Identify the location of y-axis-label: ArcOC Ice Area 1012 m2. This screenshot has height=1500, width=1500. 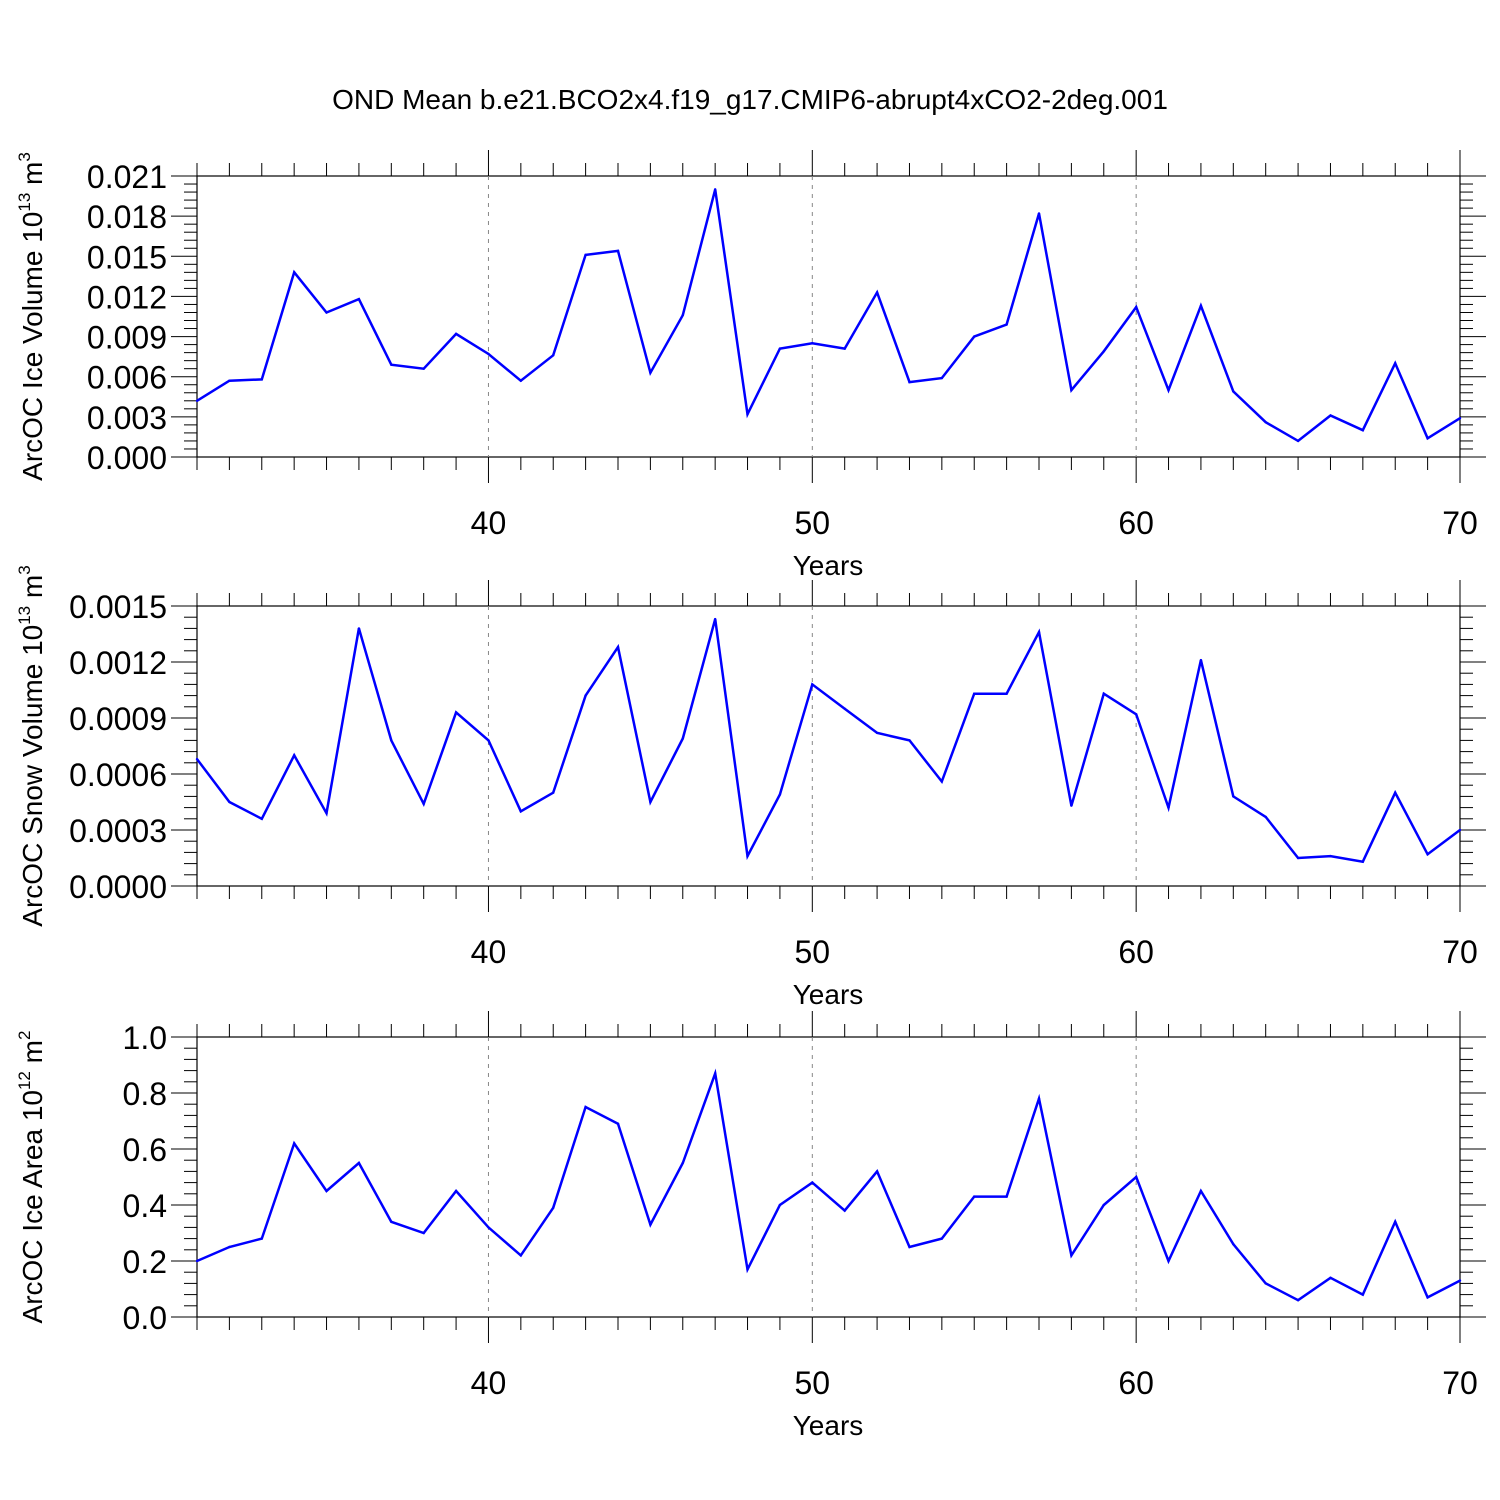
(31, 1177).